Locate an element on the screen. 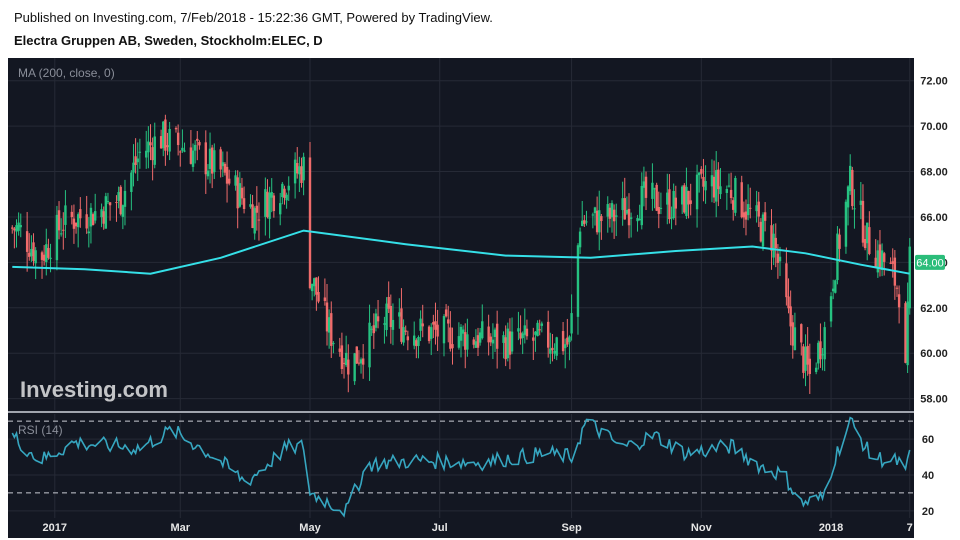  rsi-tick-label: 20 is located at coordinates (928, 512).